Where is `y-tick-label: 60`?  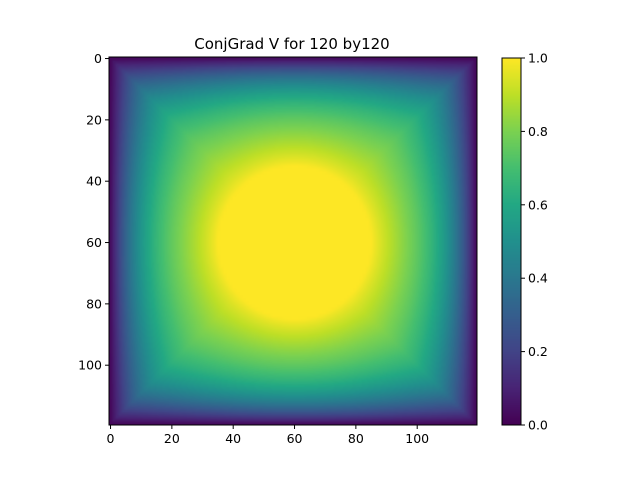
y-tick-label: 60 is located at coordinates (94, 242).